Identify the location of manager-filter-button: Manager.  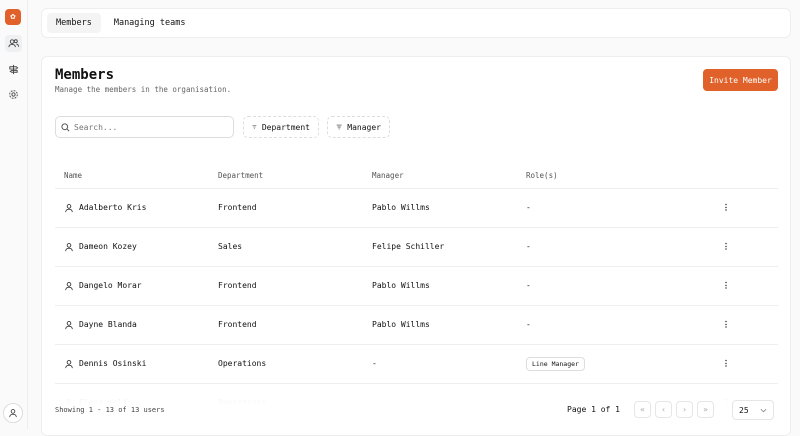
(358, 127).